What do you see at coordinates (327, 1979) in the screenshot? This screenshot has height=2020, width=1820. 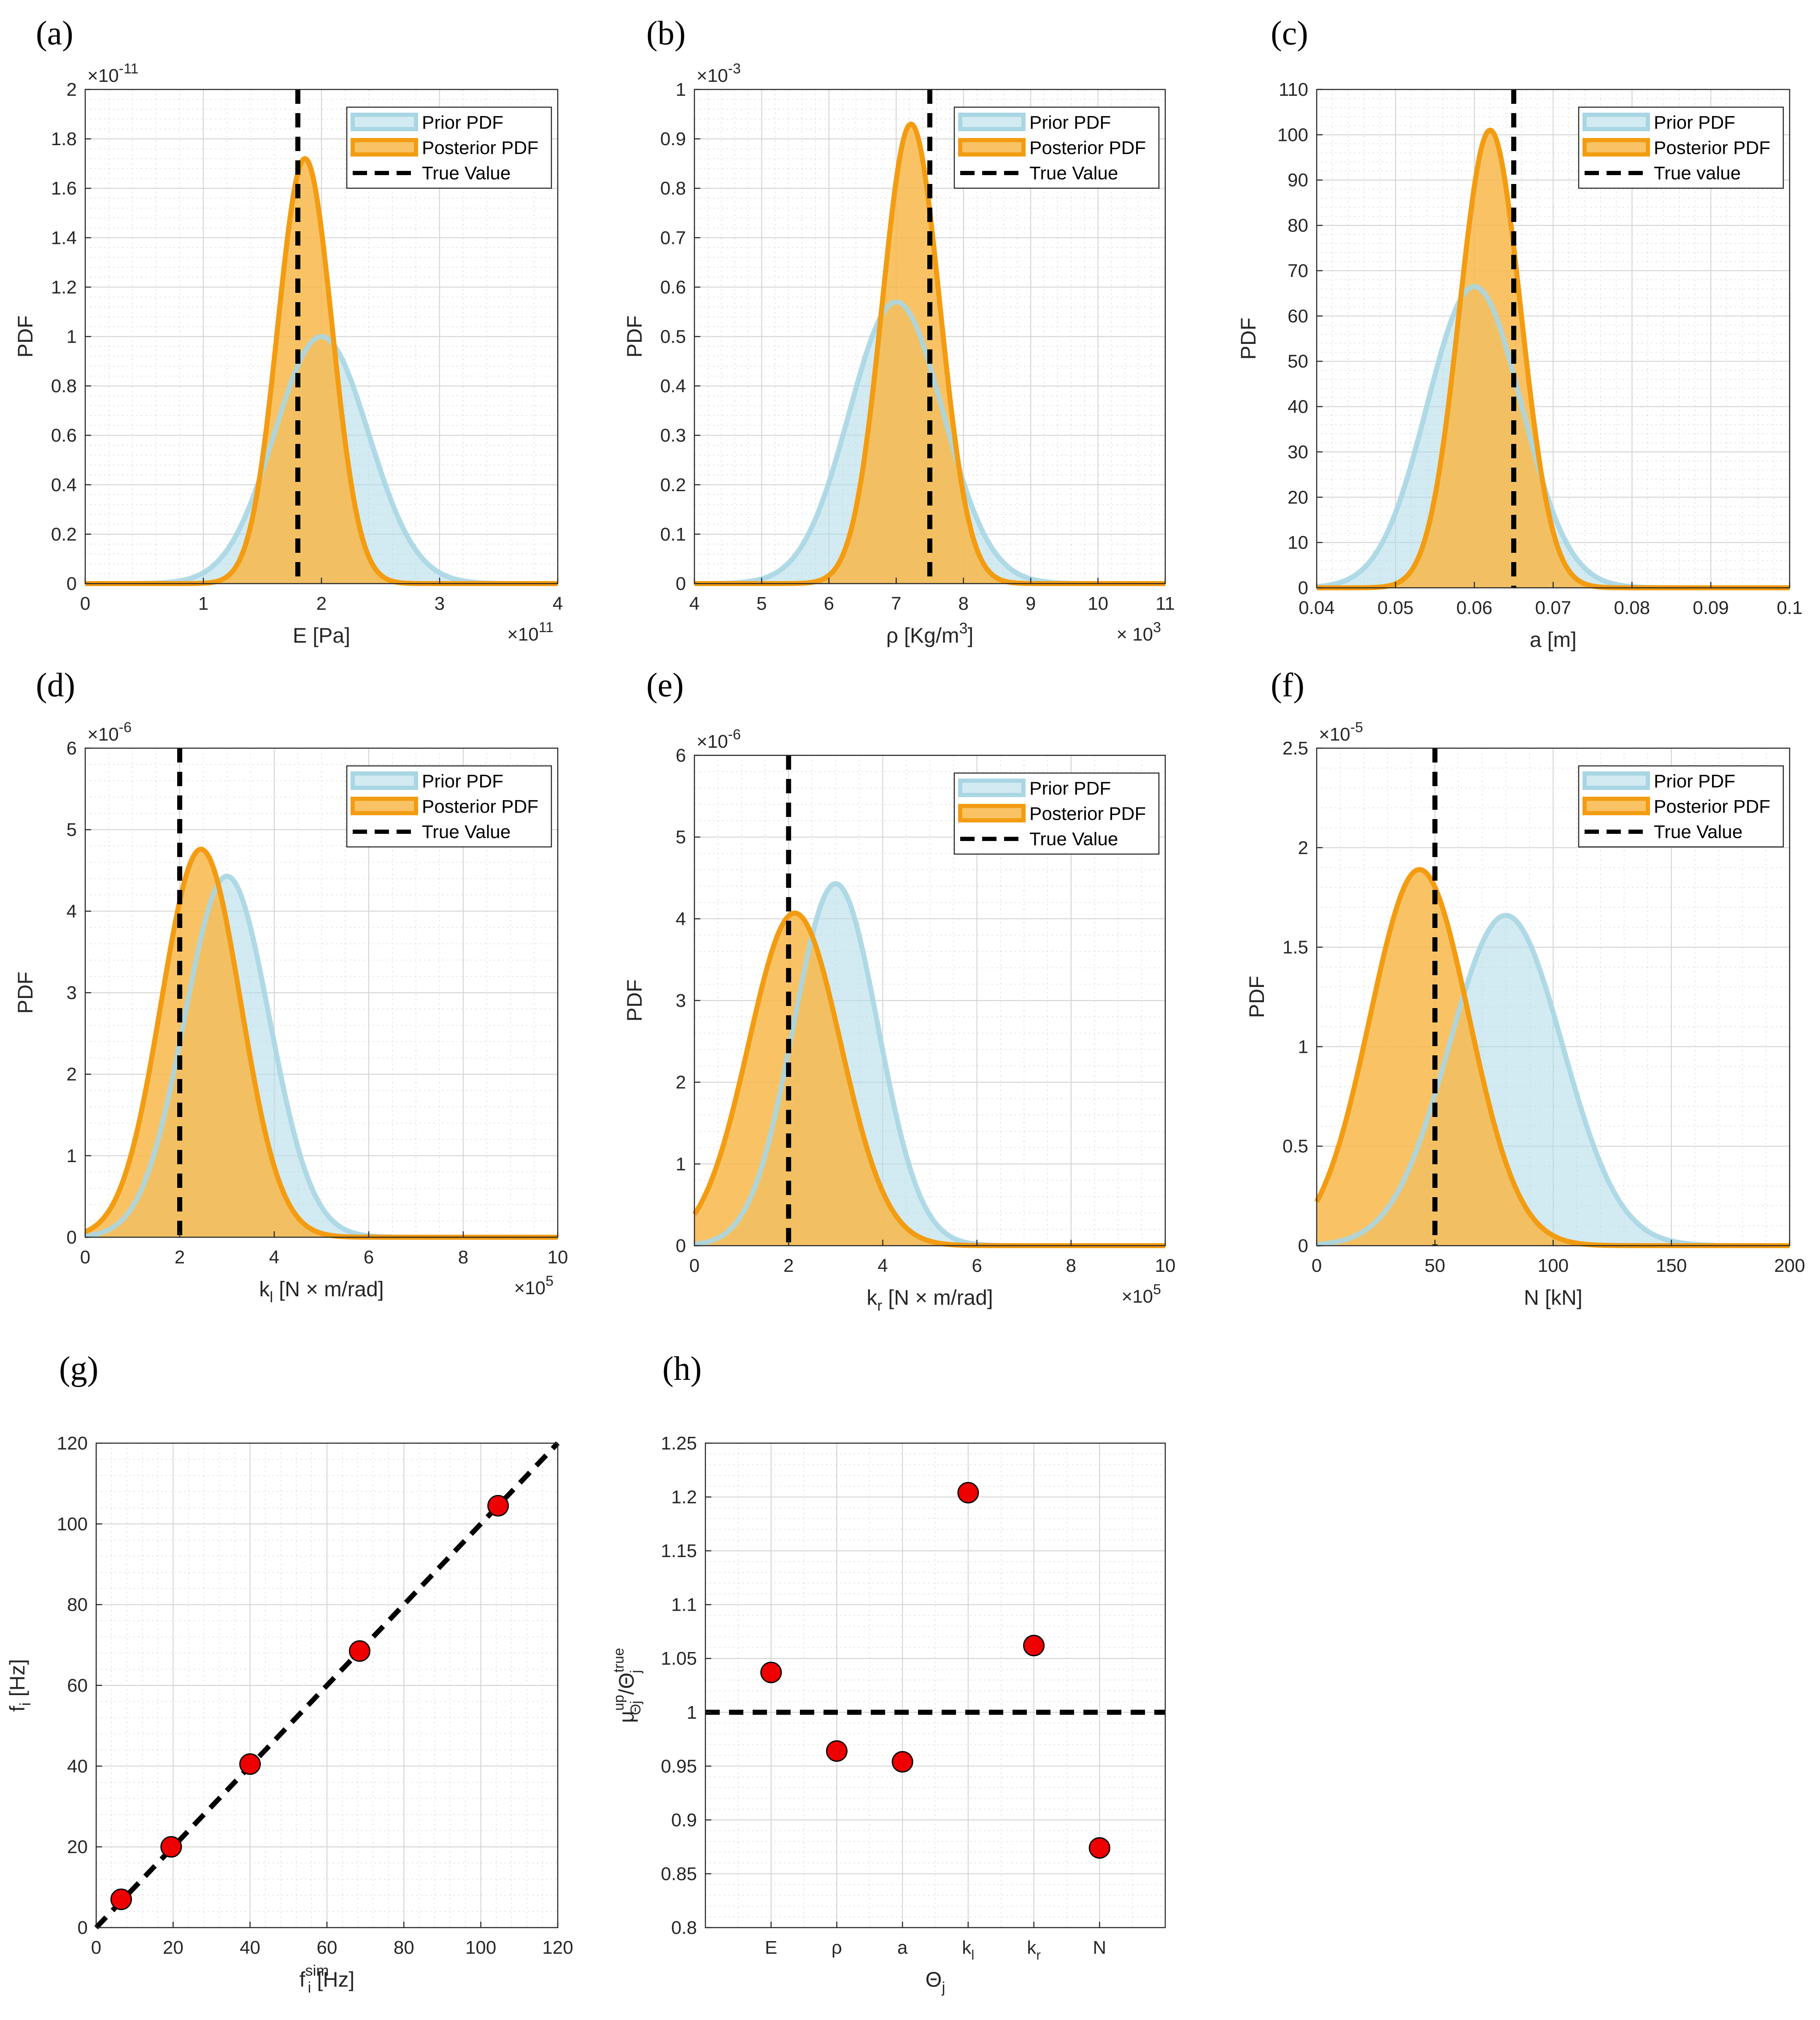 I see `x-axis-label: fsim i [Hz]` at bounding box center [327, 1979].